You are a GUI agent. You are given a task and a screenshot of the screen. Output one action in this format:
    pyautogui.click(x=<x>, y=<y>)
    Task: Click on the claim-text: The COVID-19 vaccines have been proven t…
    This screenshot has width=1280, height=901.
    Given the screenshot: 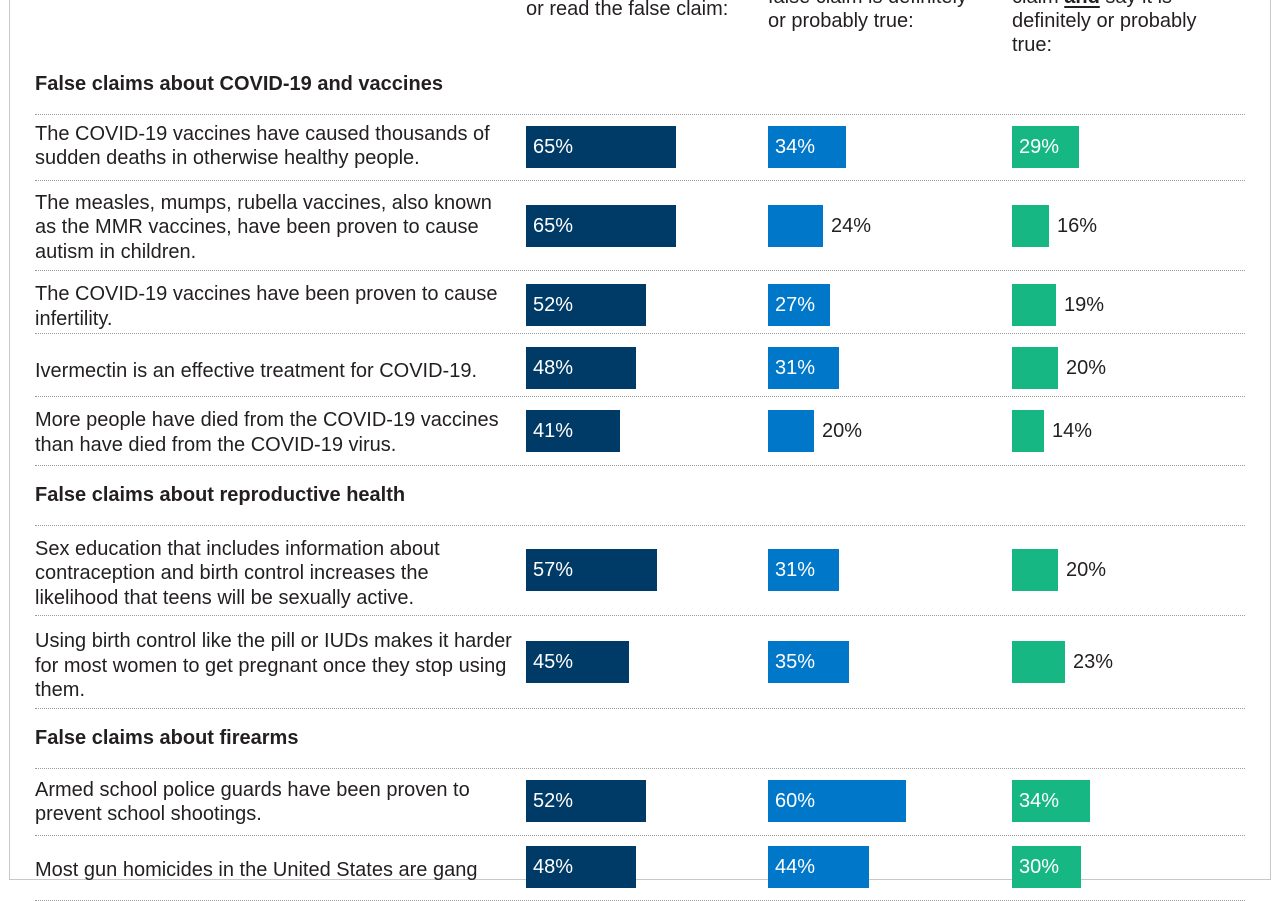 What is the action you would take?
    pyautogui.click(x=266, y=306)
    